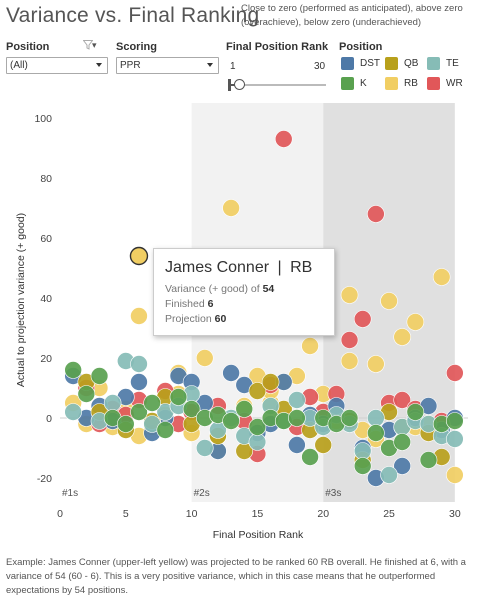  What do you see at coordinates (136, 47) in the screenshot?
I see `scoring-filter-label: Scoring` at bounding box center [136, 47].